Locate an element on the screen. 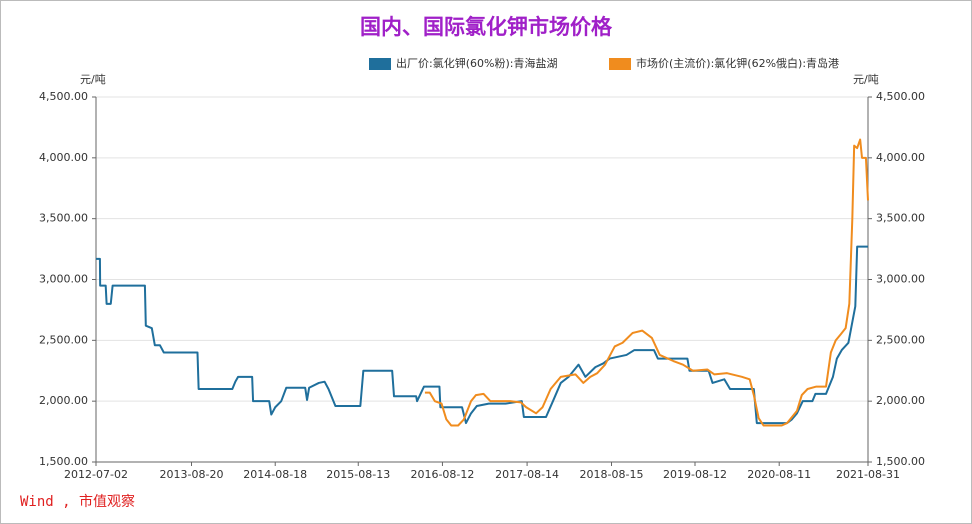  y-tick-label: 2,000.00 is located at coordinates (63, 400).